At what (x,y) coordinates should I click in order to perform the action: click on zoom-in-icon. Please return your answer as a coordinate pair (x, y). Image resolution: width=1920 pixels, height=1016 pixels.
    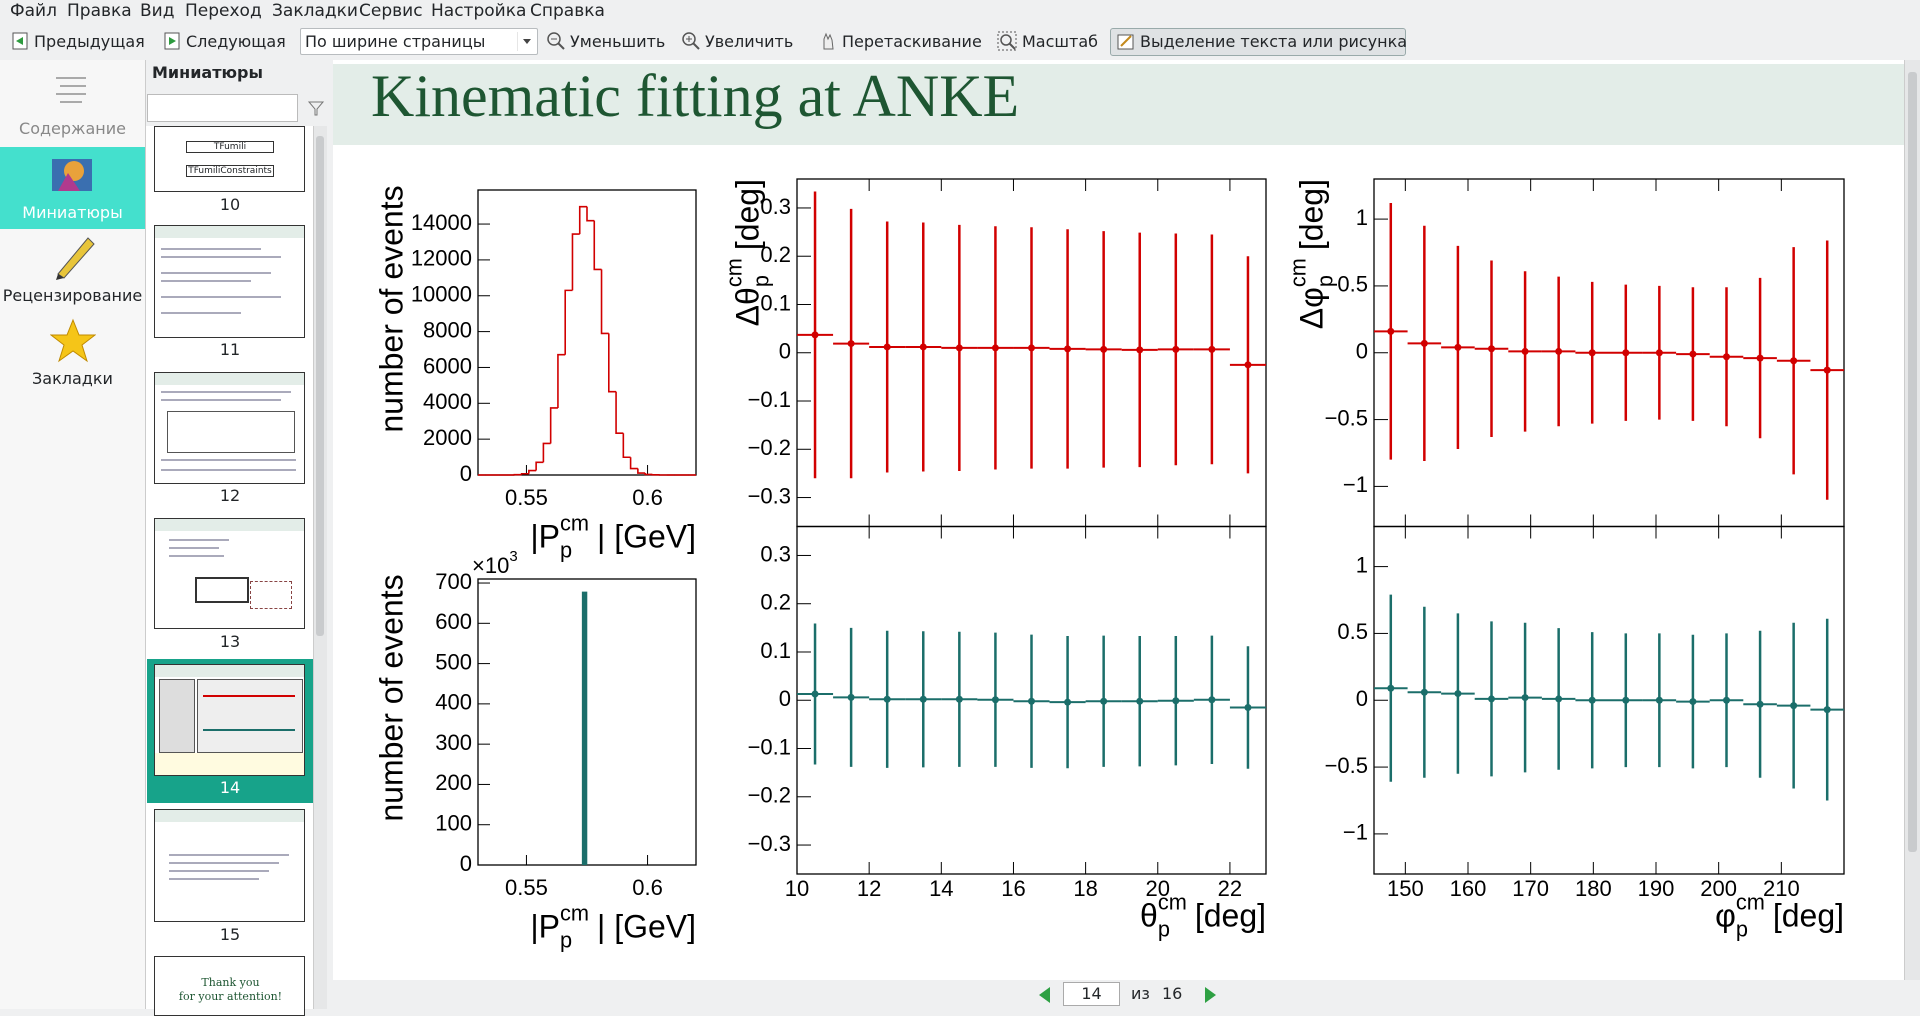
    Looking at the image, I should click on (691, 41).